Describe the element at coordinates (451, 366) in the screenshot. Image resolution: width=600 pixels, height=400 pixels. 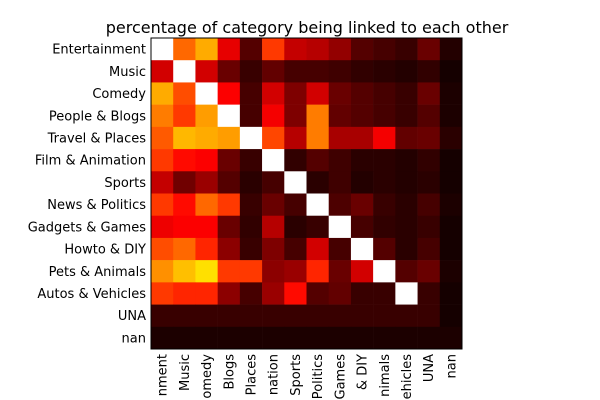
I see `x-tick-label: nan` at that location.